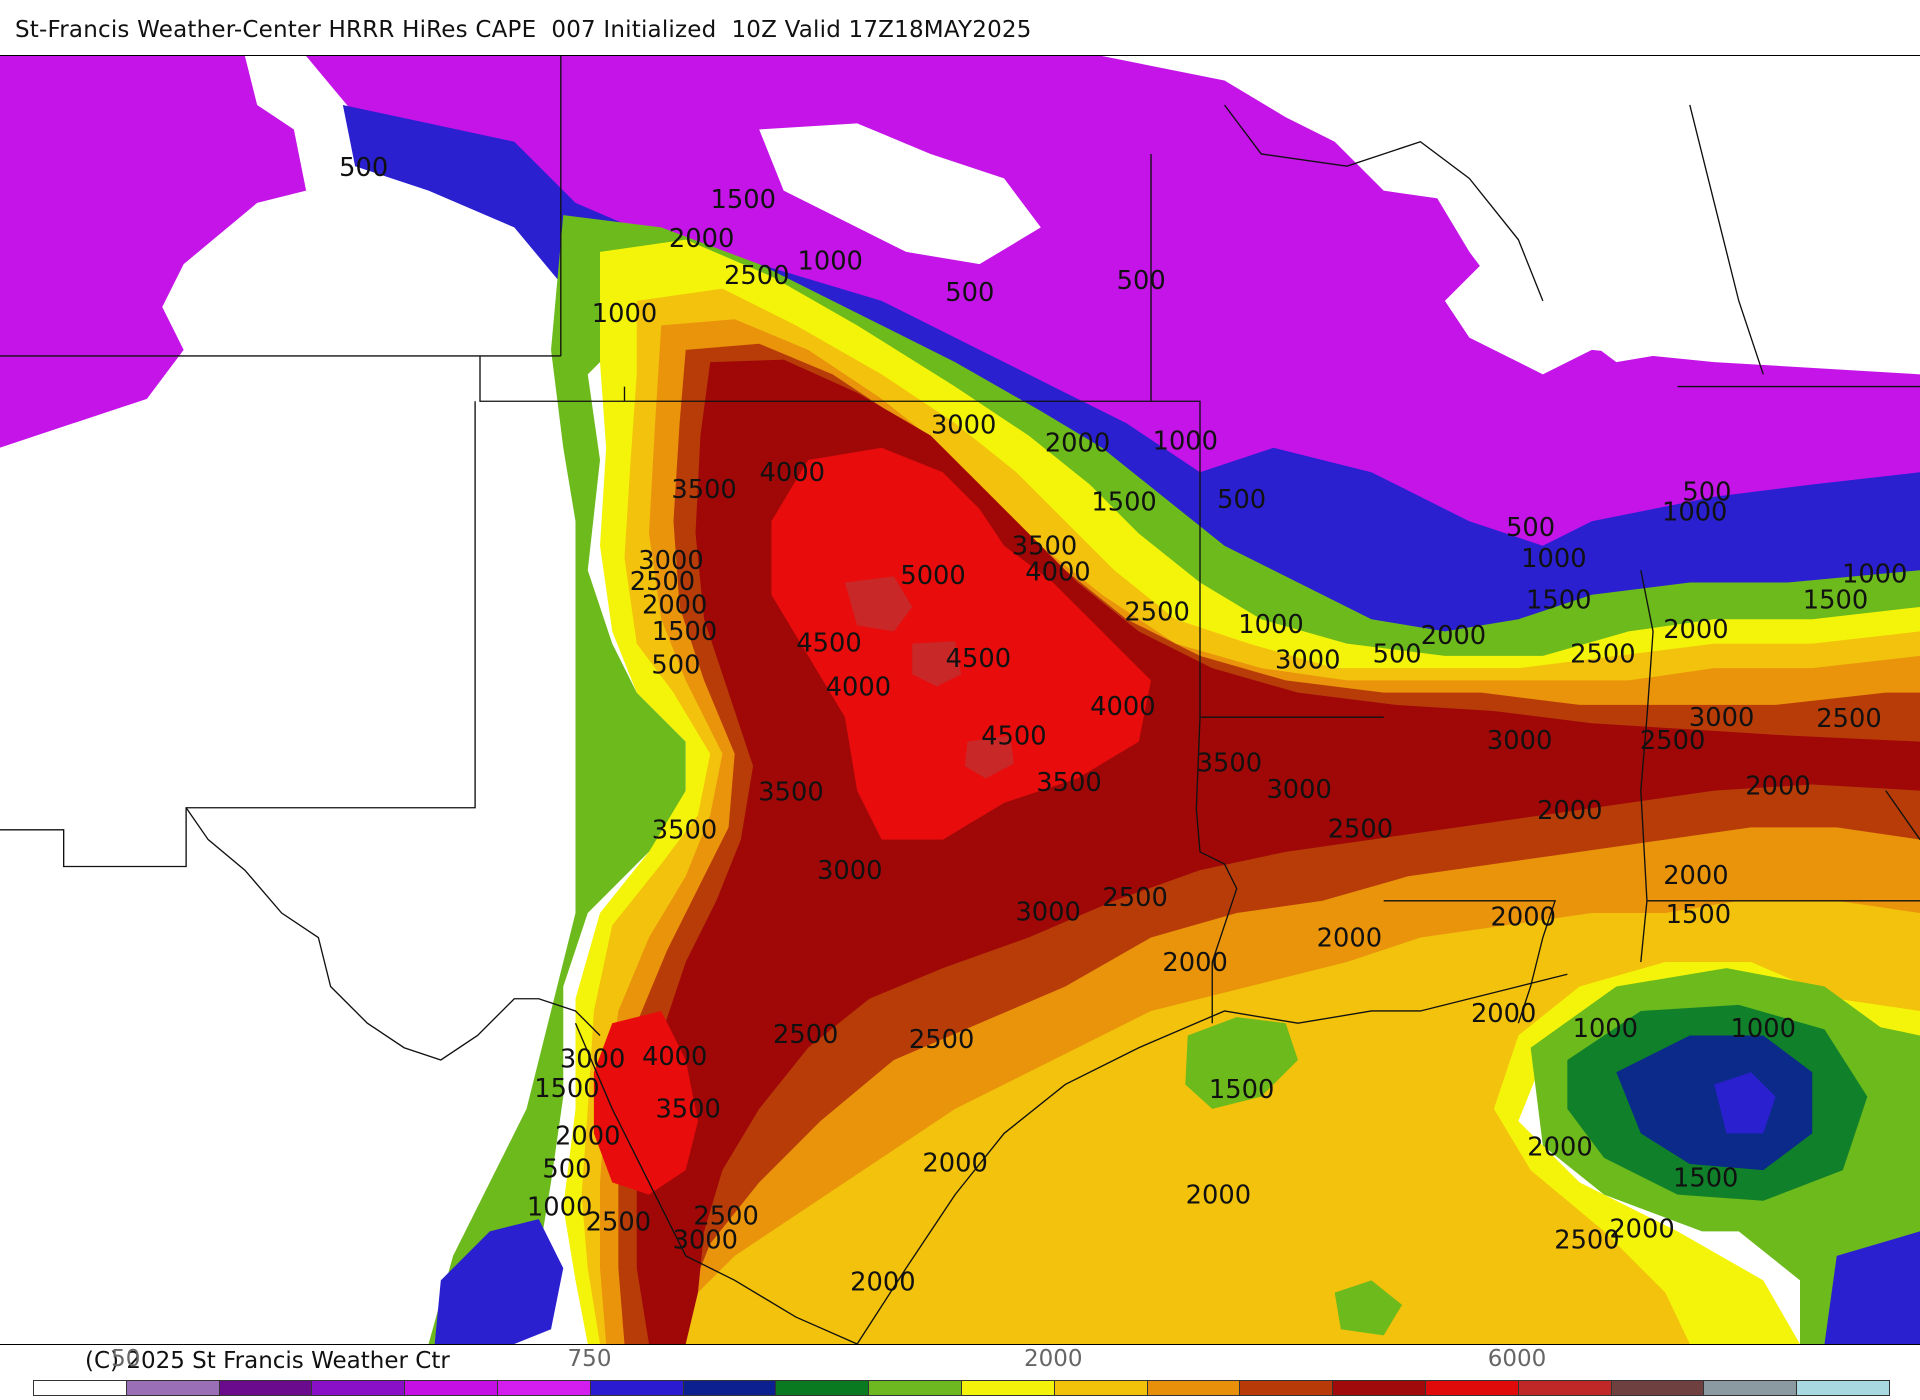  Describe the element at coordinates (900, 194) in the screenshot. I see `no-cape-area-north` at that location.